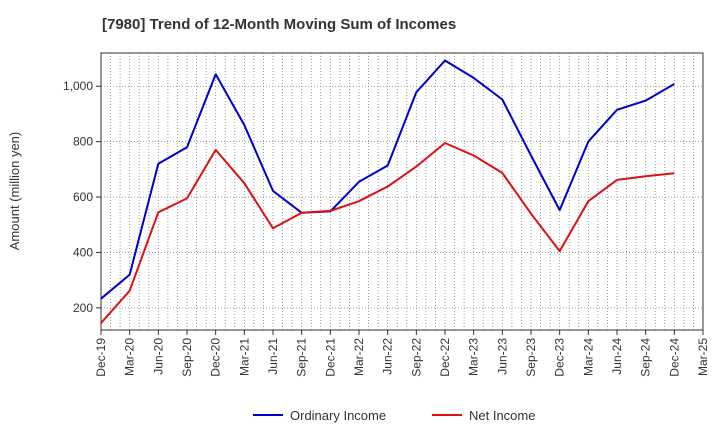  I want to click on x-tick-label: Dec-21, so click(330, 357).